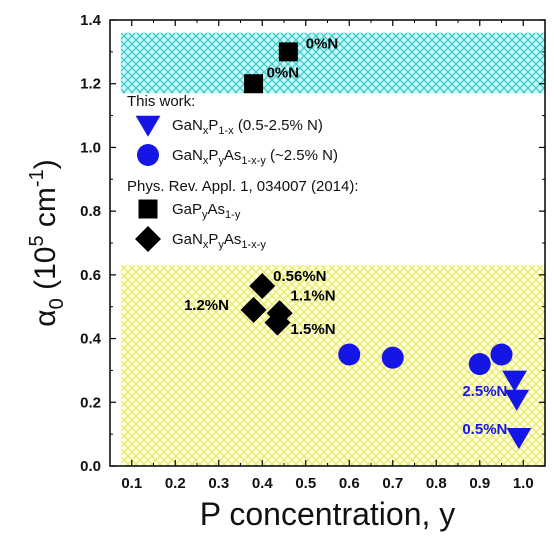 The width and height of the screenshot is (554, 537). I want to click on x-tick-label: 0.1, so click(131, 483).